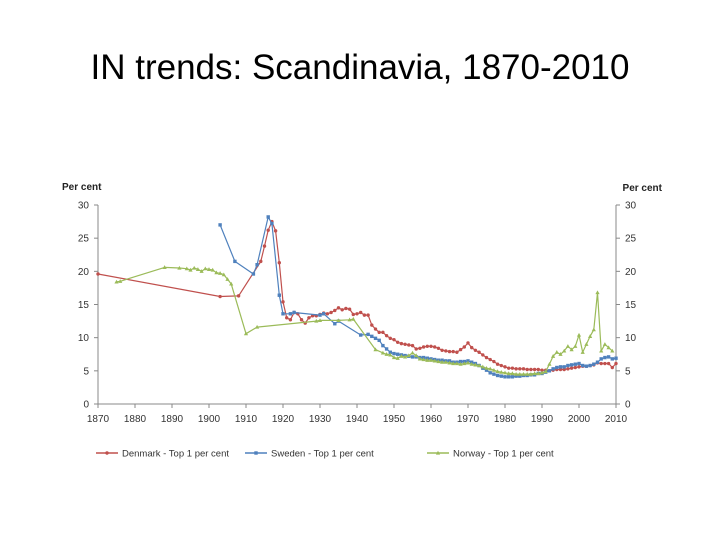  What do you see at coordinates (209, 419) in the screenshot?
I see `x-tick-label: 1900` at bounding box center [209, 419].